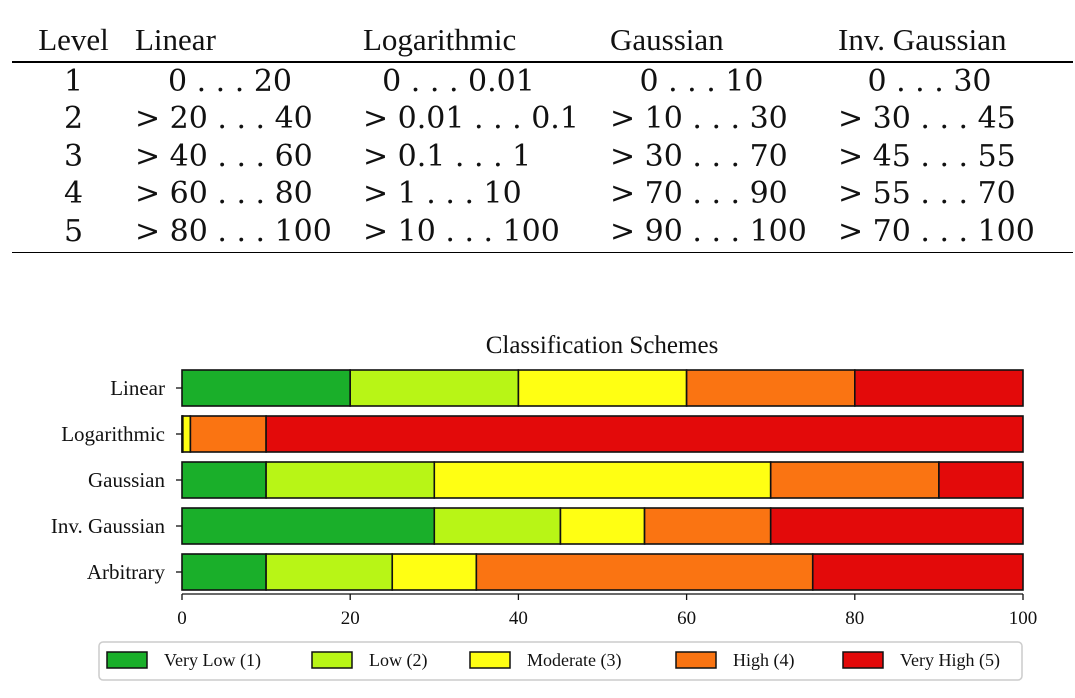 The width and height of the screenshot is (1075, 698). I want to click on table-cell: > 60 . . . 80, so click(224, 194).